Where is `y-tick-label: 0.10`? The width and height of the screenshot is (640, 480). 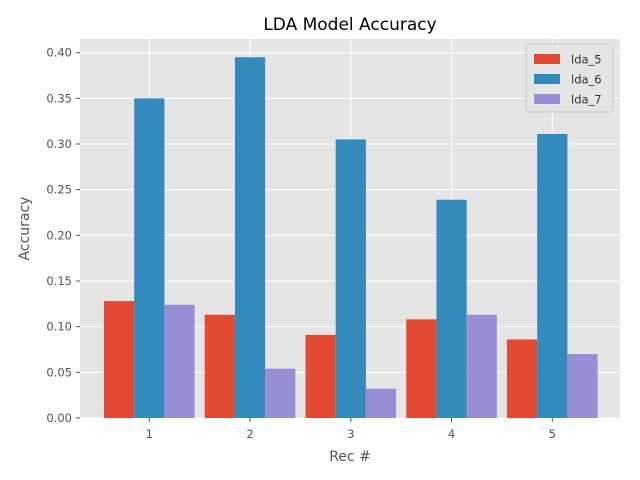
y-tick-label: 0.10 is located at coordinates (59, 327).